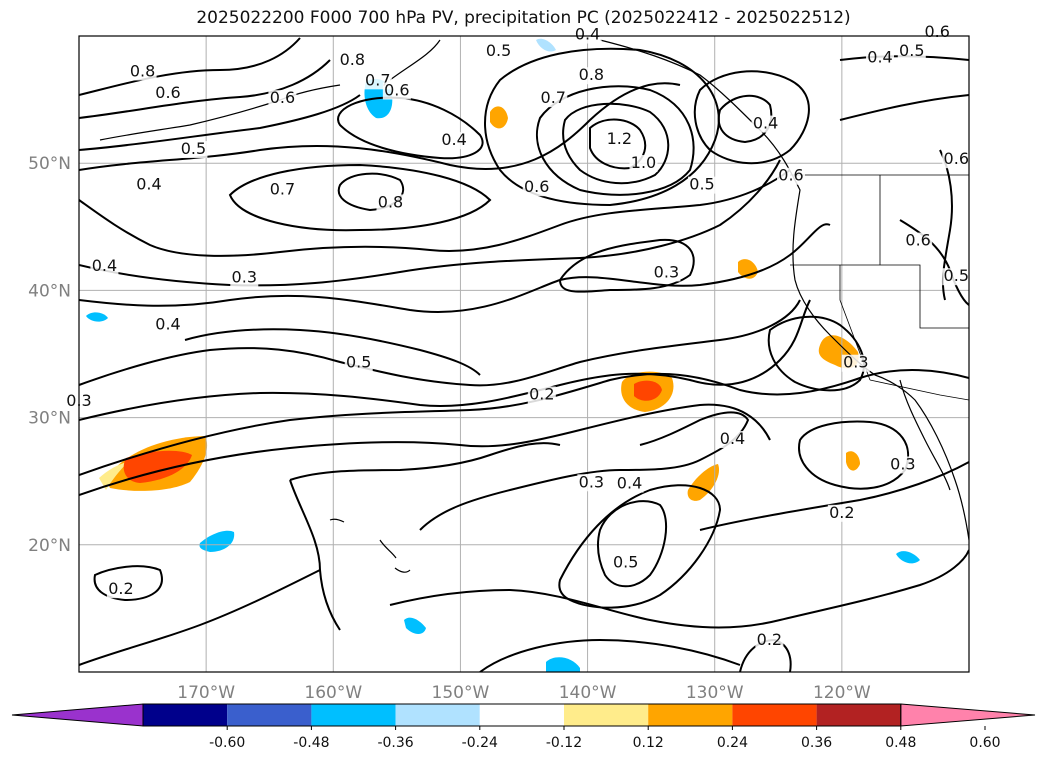  Describe the element at coordinates (49, 291) in the screenshot. I see `lat-tick-label: 40°N` at that location.